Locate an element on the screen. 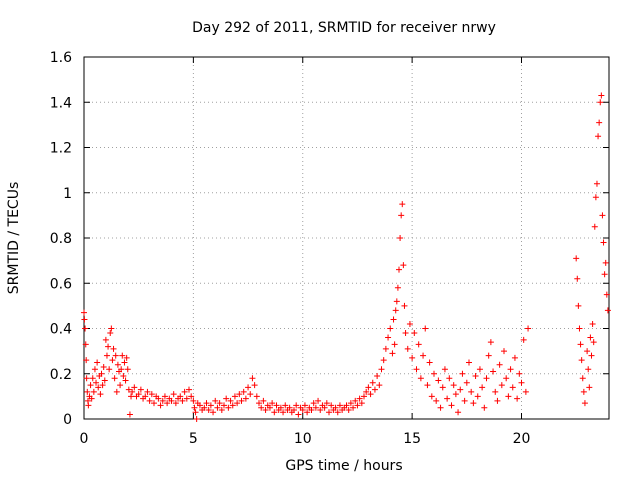 The height and width of the screenshot is (480, 640). x-tick-label: 15 is located at coordinates (412, 439).